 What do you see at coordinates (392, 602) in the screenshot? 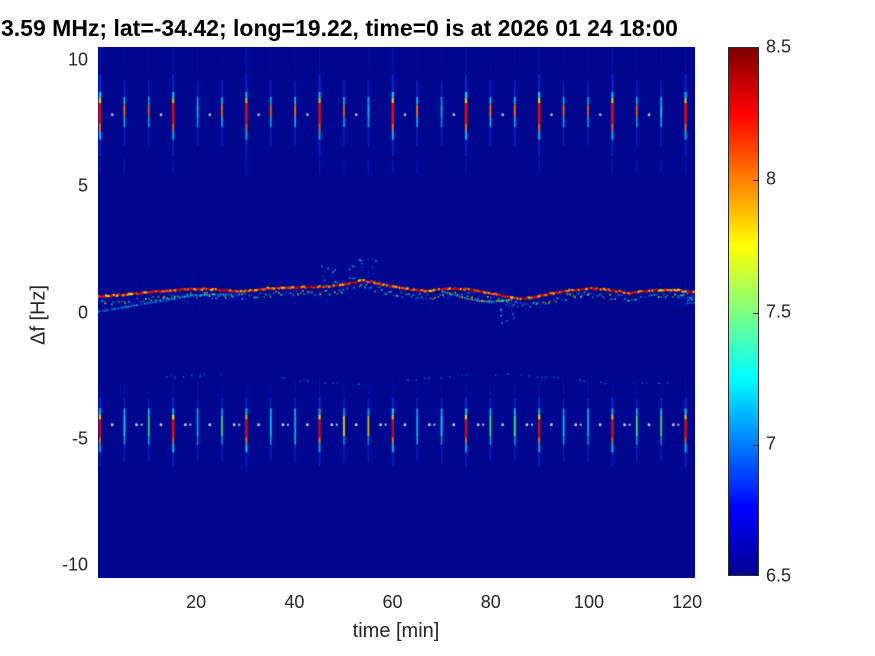
I see `x-tick-label: 60` at bounding box center [392, 602].